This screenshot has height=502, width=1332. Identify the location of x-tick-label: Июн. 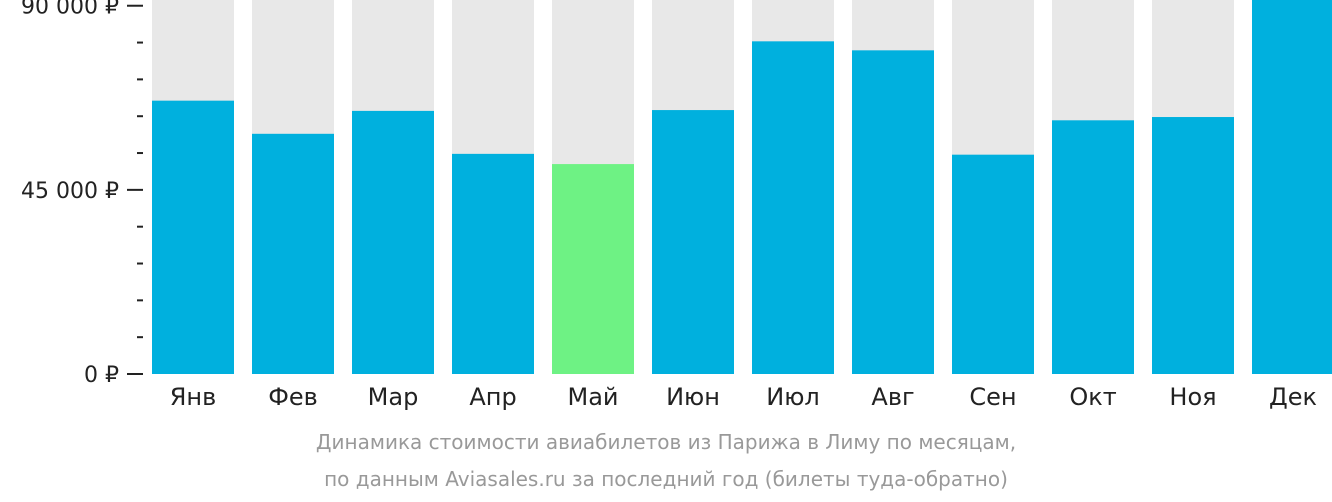
(693, 397).